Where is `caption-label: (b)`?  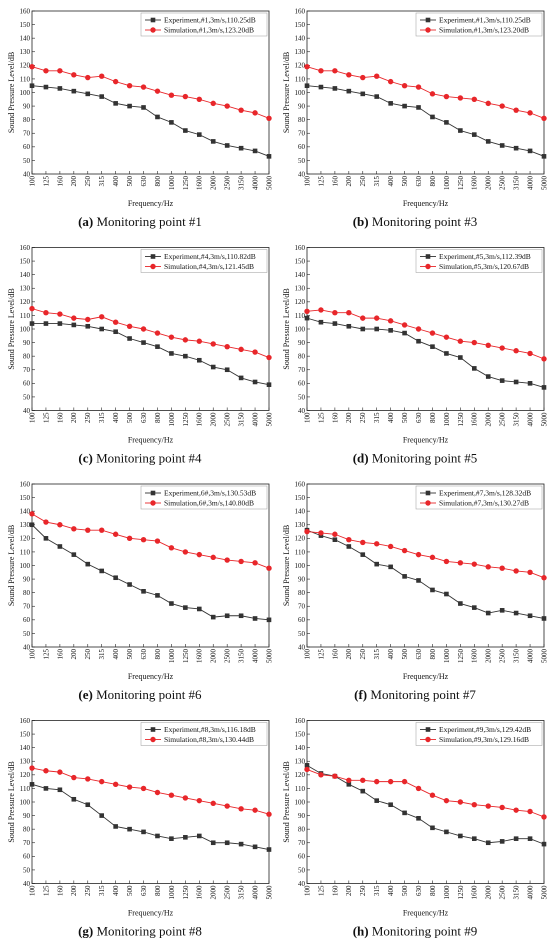 caption-label: (b) is located at coordinates (361, 221).